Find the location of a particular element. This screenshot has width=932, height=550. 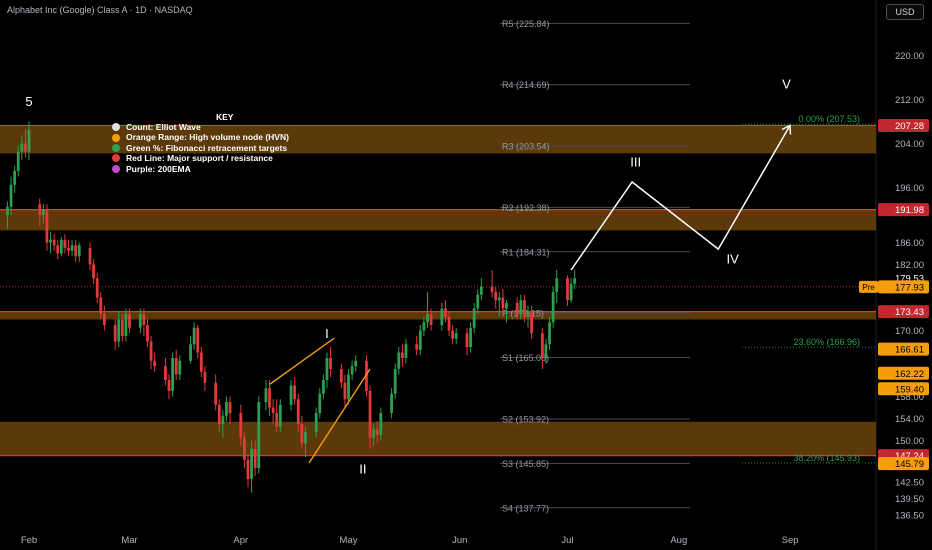

legend-item: Green %: Fibonacci retracement targets is located at coordinates (200, 148).